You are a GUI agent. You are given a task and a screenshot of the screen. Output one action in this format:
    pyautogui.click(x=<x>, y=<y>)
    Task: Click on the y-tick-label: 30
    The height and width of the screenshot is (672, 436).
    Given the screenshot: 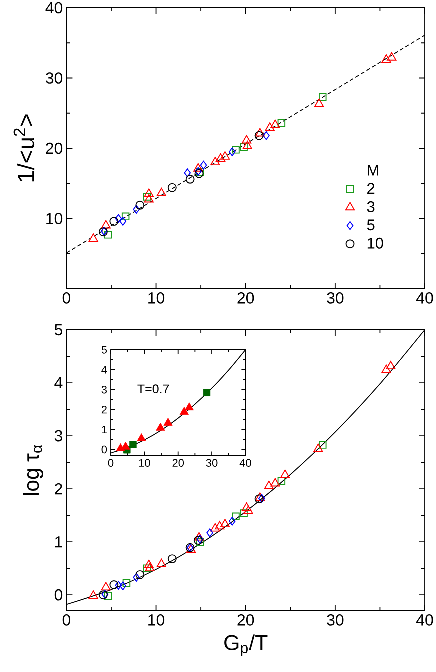 What is the action you would take?
    pyautogui.click(x=54, y=78)
    